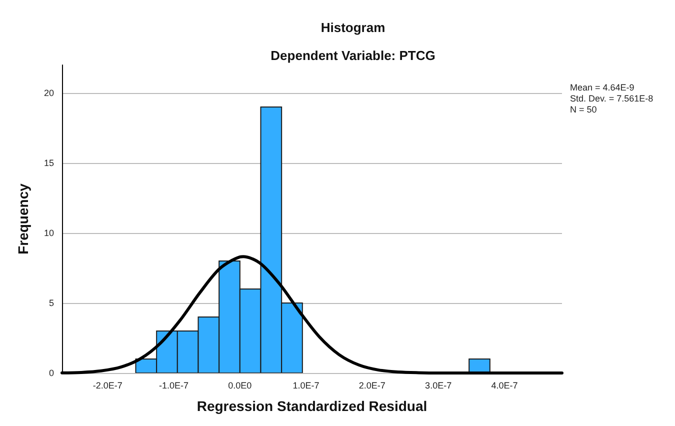  What do you see at coordinates (612, 99) in the screenshot?
I see `text: Std. Dev. = 7.561E-8` at bounding box center [612, 99].